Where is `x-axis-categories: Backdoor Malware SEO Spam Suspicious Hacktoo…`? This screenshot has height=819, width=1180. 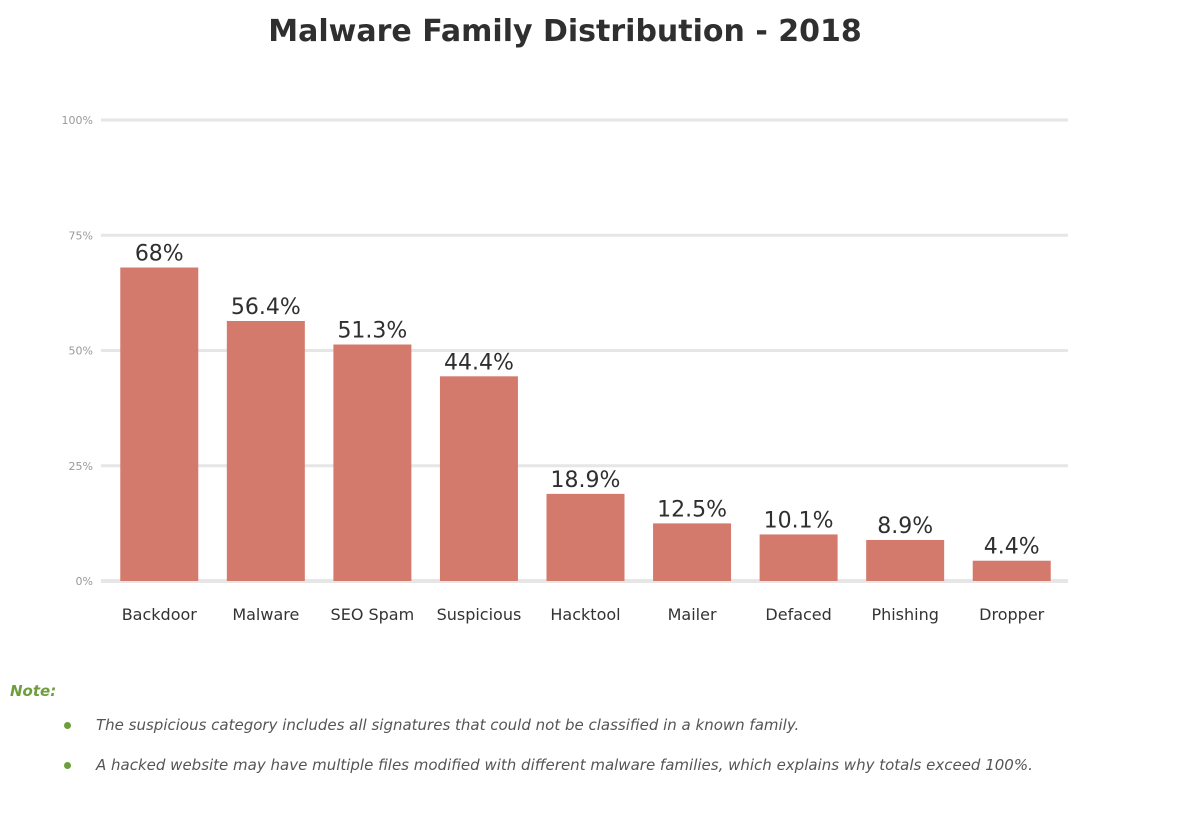
x-axis-categories: Backdoor Malware SEO Spam Suspicious Hacktoo… is located at coordinates (583, 614).